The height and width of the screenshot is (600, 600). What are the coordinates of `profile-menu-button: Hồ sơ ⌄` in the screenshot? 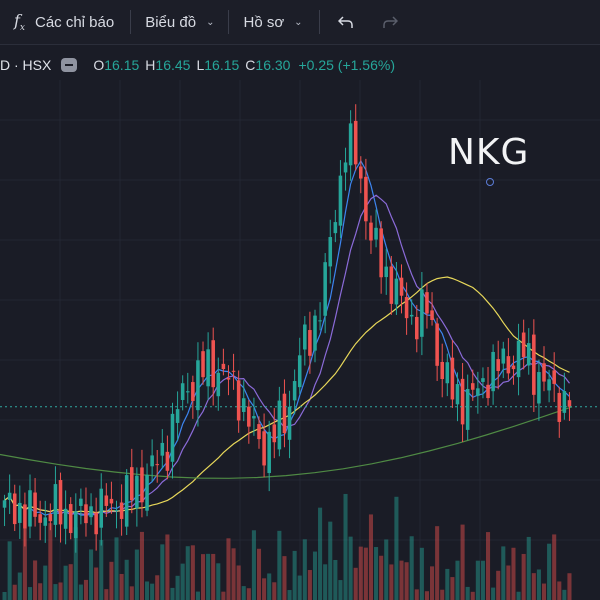 It's located at (273, 22).